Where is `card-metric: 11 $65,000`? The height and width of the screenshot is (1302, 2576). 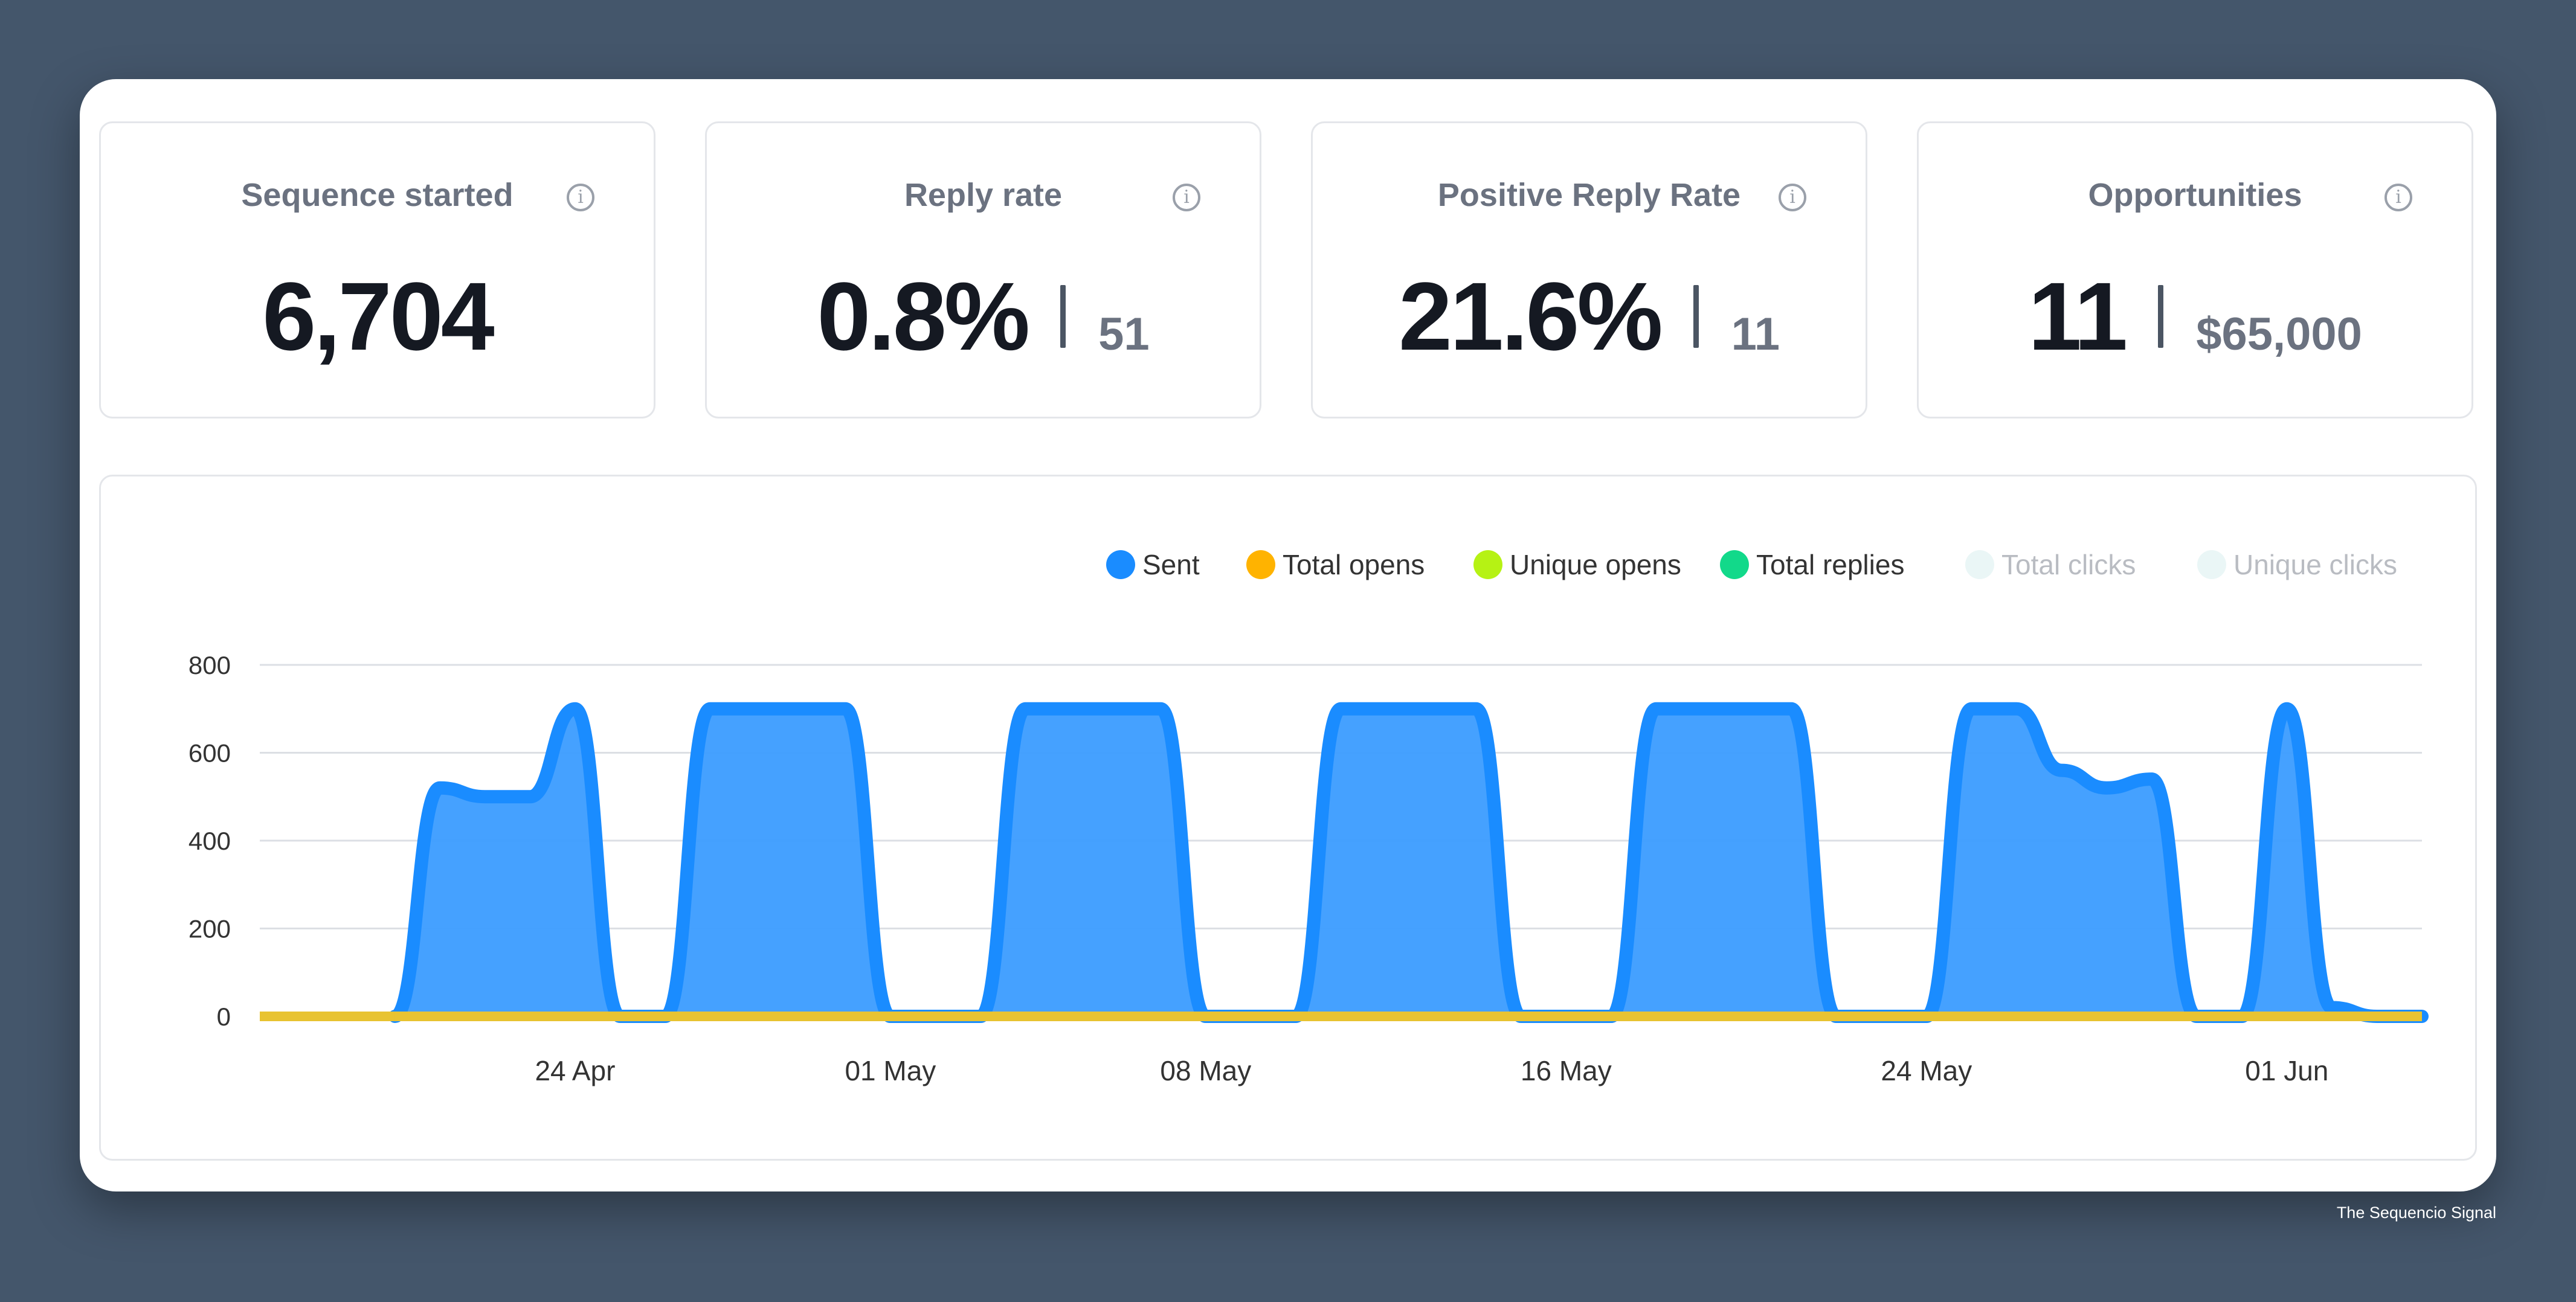 card-metric: 11 $65,000 is located at coordinates (2195, 317).